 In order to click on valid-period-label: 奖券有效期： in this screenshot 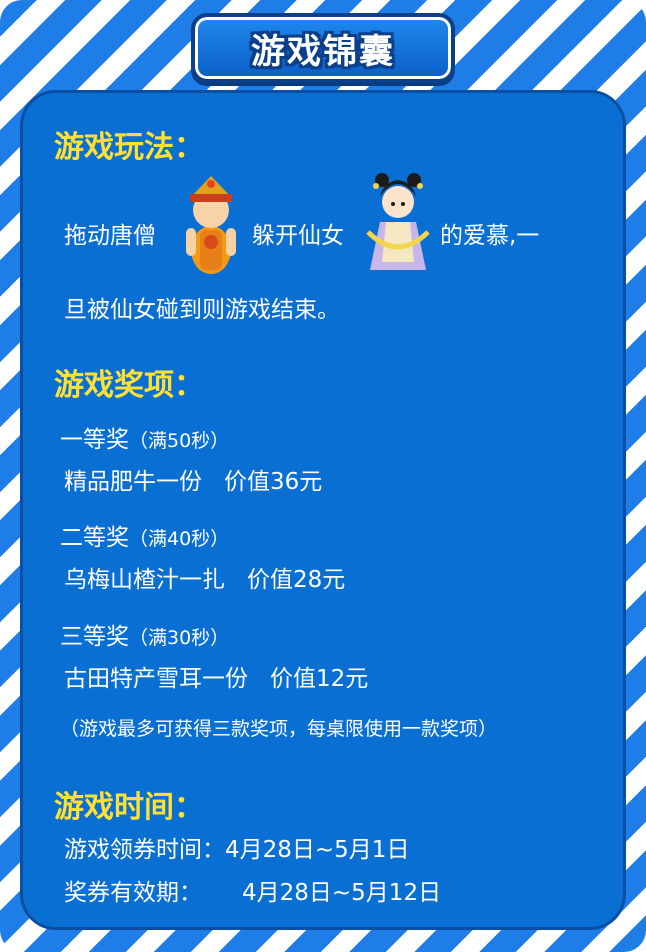, I will do `click(133, 893)`.